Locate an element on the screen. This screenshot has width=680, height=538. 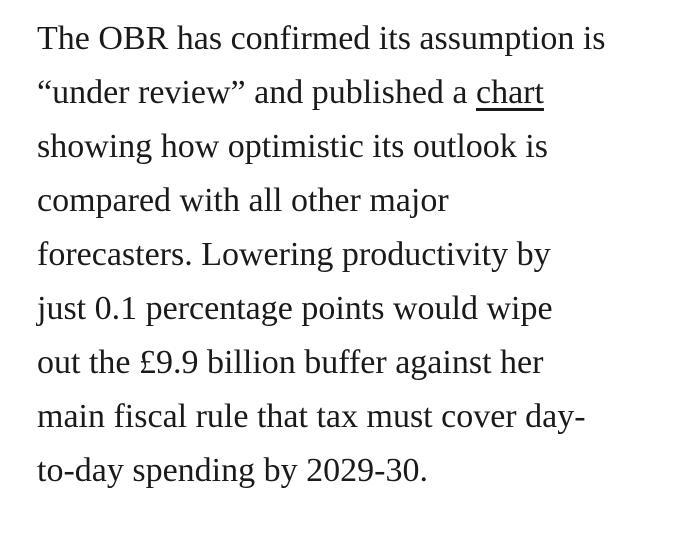
chart-link: chart is located at coordinates (510, 92).